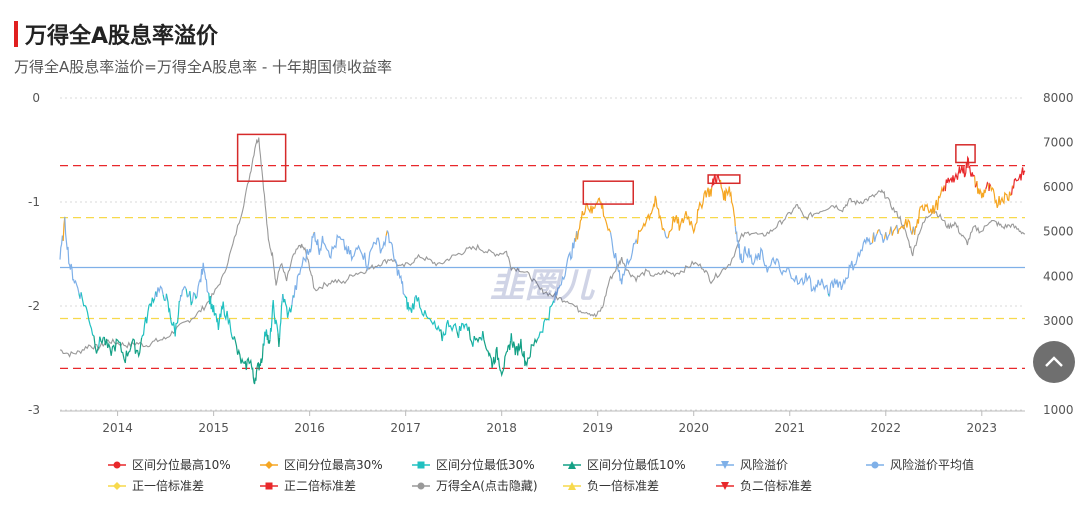  I want to click on x-tick-label: 2015, so click(213, 428).